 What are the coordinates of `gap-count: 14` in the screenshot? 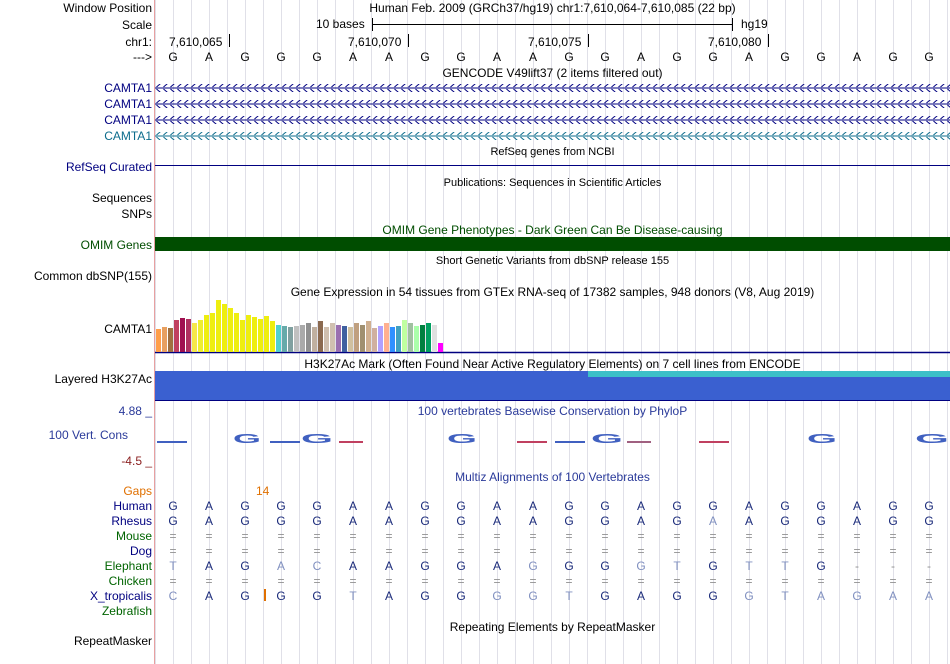 It's located at (263, 491).